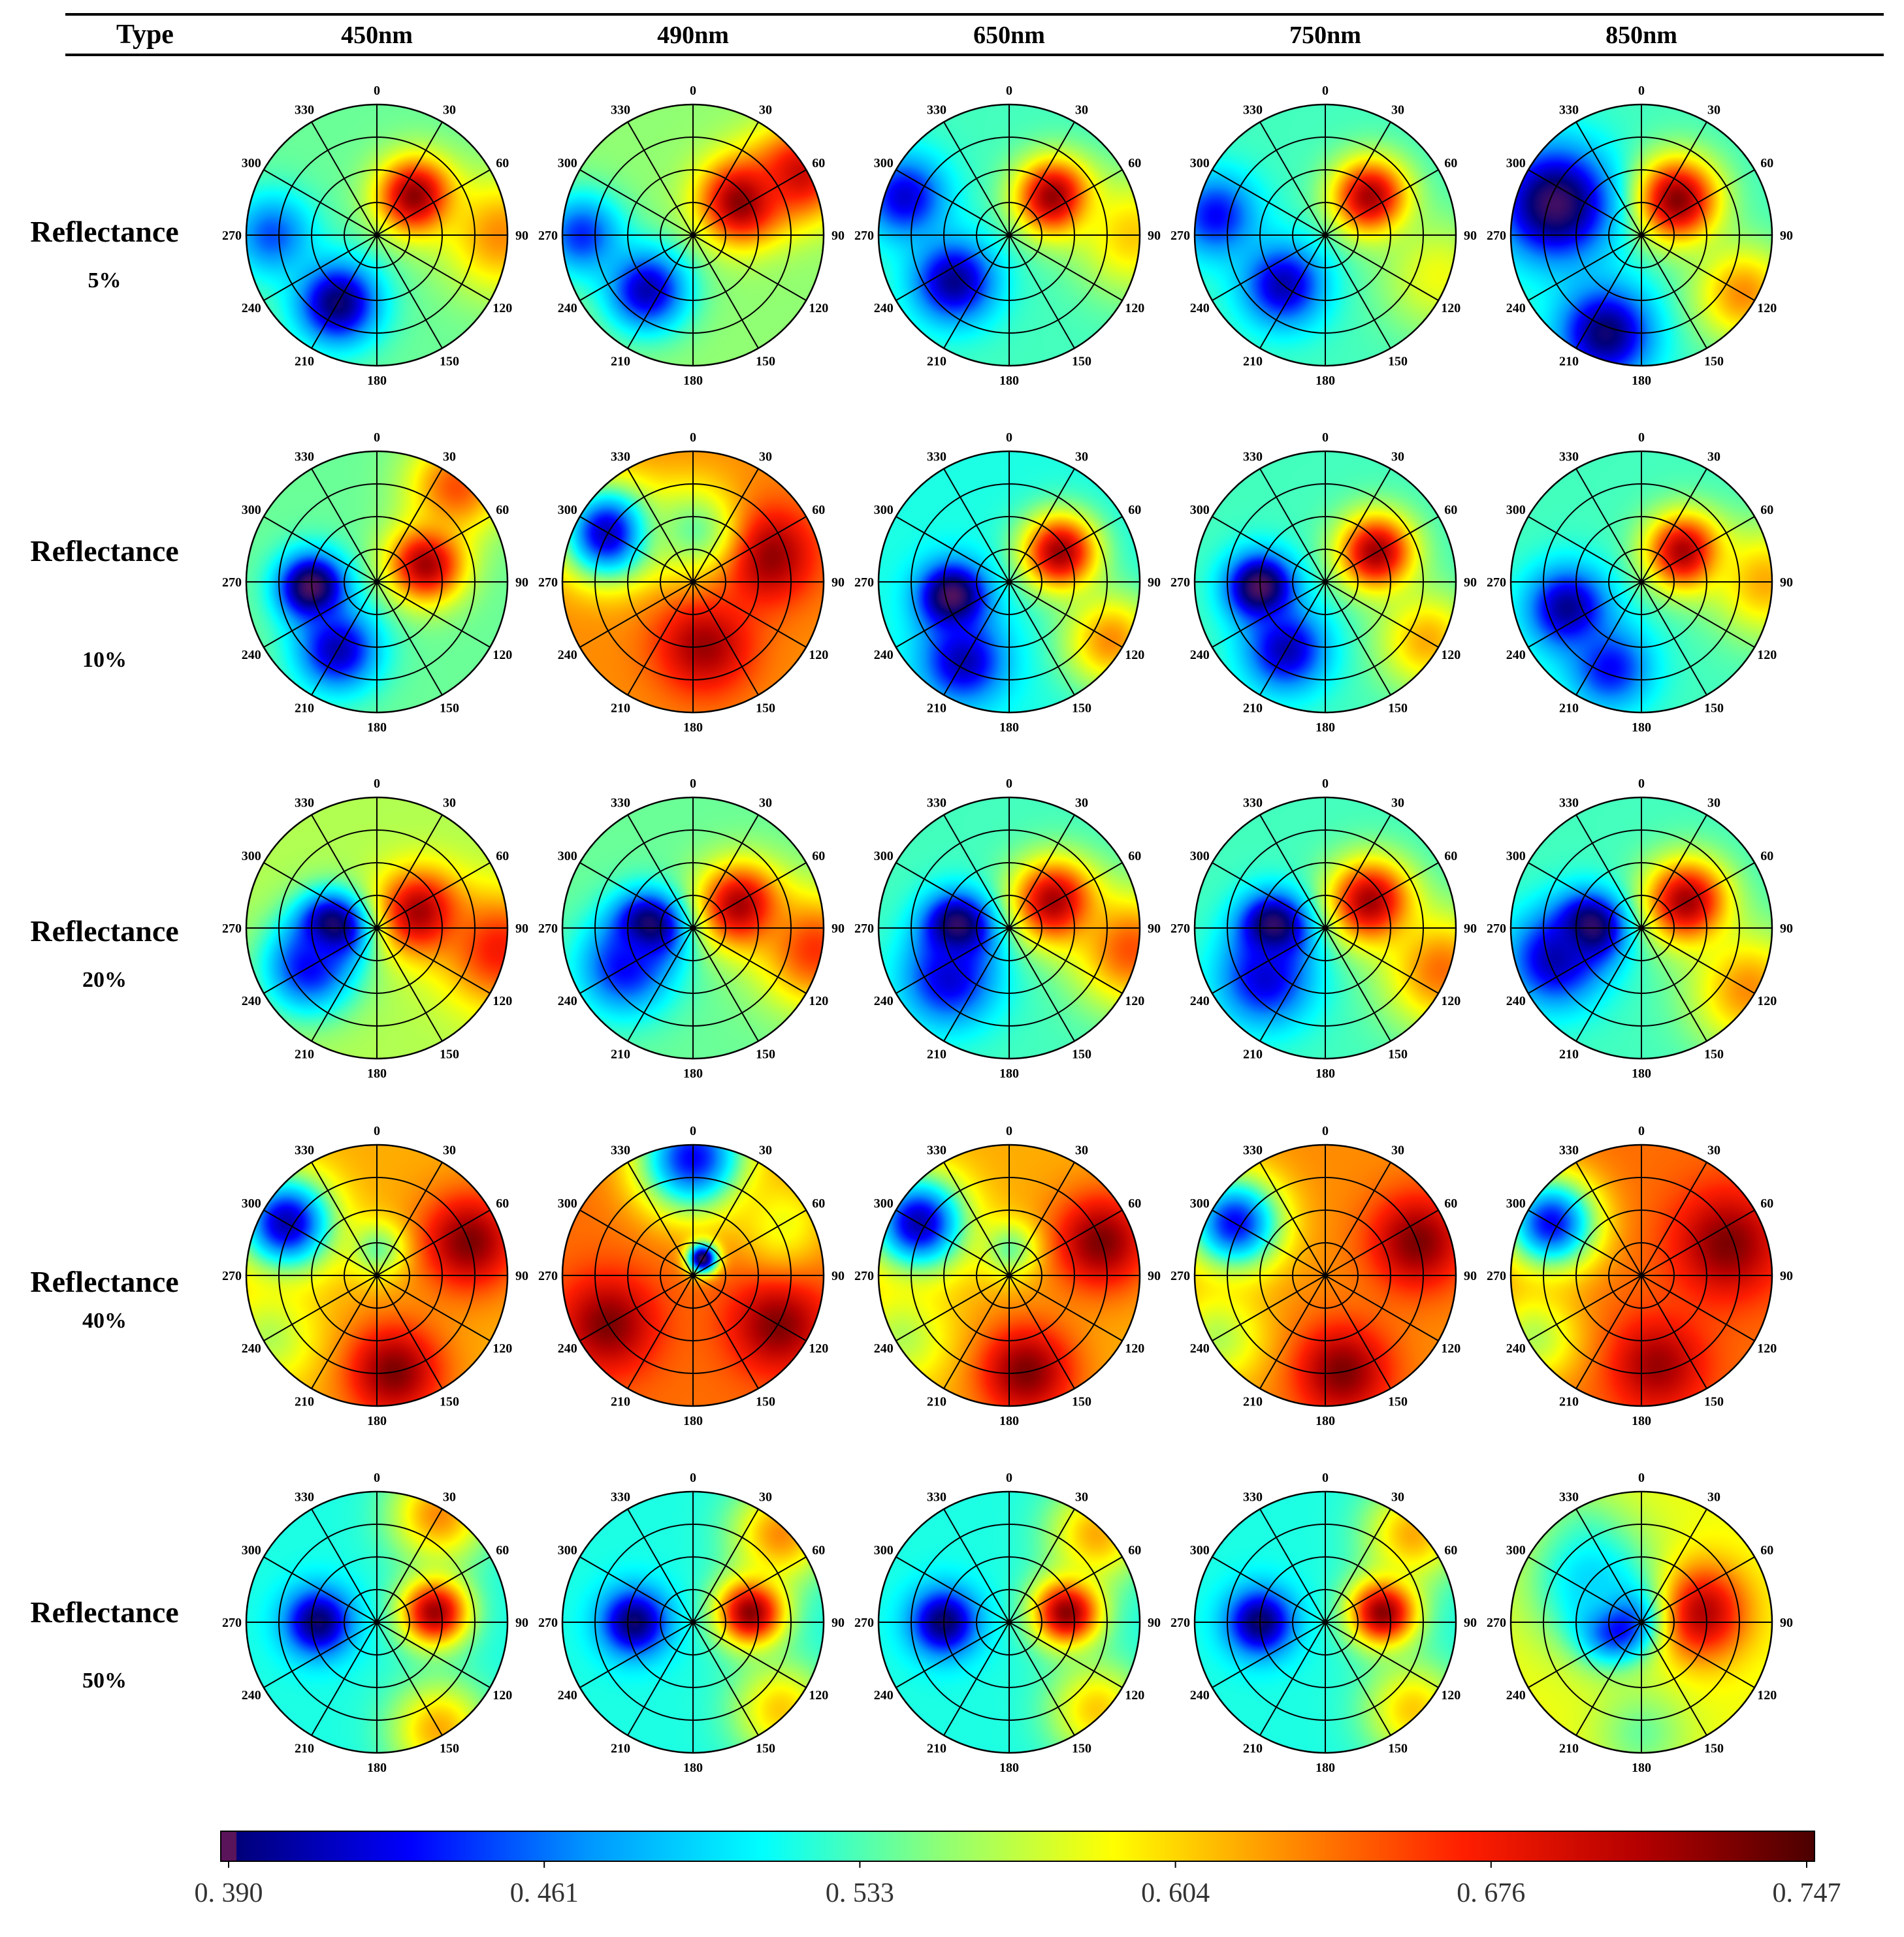  What do you see at coordinates (377, 35) in the screenshot?
I see `column-header-450nm: 450nm` at bounding box center [377, 35].